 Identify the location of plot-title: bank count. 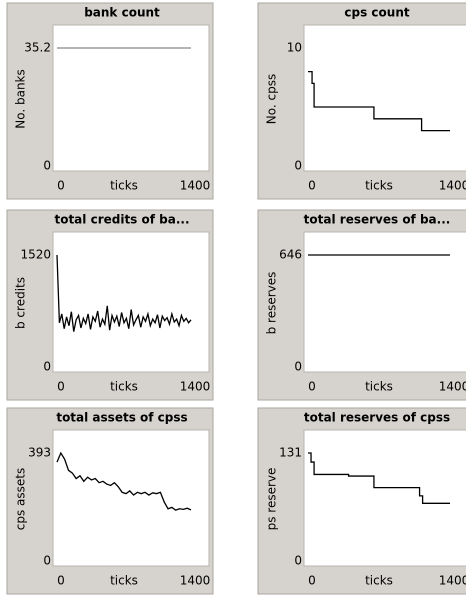
(122, 13).